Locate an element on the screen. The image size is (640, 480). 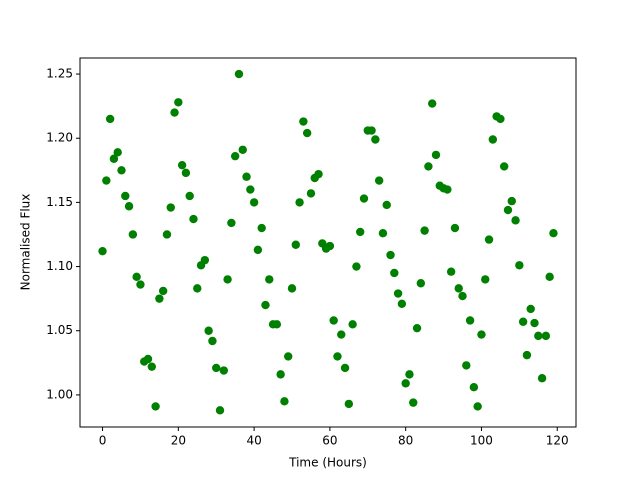
x-tick-label: 80 is located at coordinates (405, 441).